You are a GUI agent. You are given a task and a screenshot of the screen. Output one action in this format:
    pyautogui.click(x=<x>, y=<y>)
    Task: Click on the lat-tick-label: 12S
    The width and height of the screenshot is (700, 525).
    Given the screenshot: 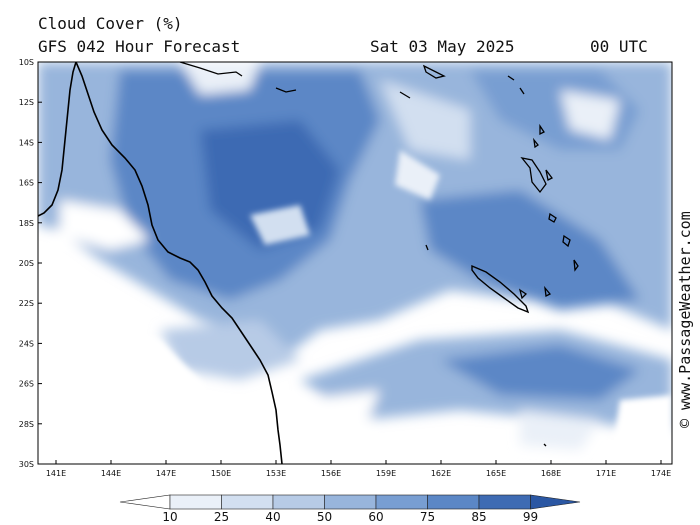 What is the action you would take?
    pyautogui.click(x=26, y=102)
    